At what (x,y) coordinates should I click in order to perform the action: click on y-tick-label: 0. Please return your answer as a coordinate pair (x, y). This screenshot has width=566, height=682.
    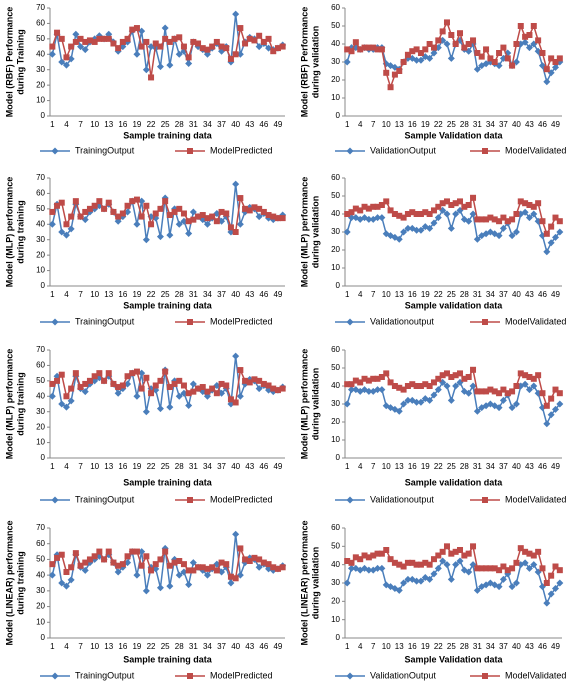
    Looking at the image, I should click on (43, 637).